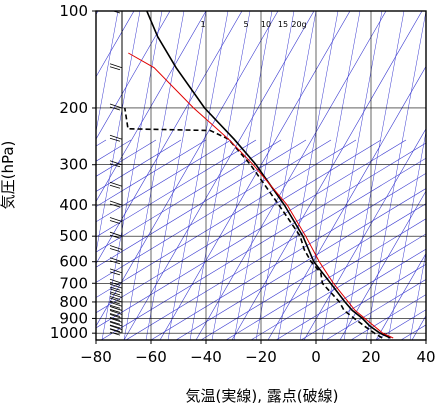 The height and width of the screenshot is (411, 436). What do you see at coordinates (69, 333) in the screenshot?
I see `y-tick-label: 1000` at bounding box center [69, 333].